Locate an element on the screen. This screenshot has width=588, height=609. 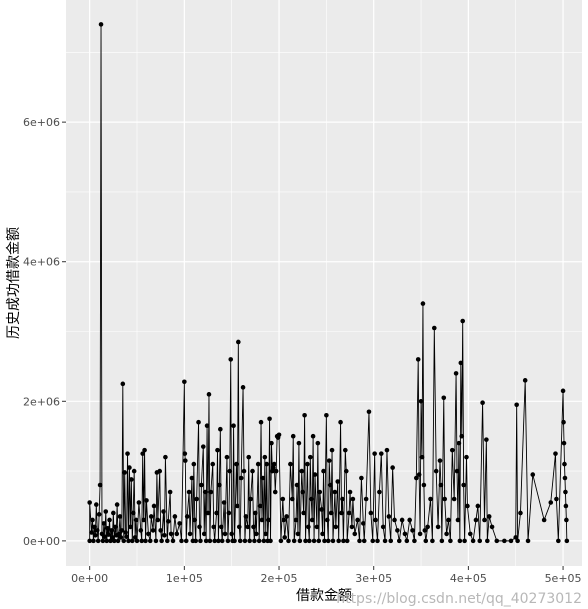
y-tick-label: 2e+06 is located at coordinates (41, 401).